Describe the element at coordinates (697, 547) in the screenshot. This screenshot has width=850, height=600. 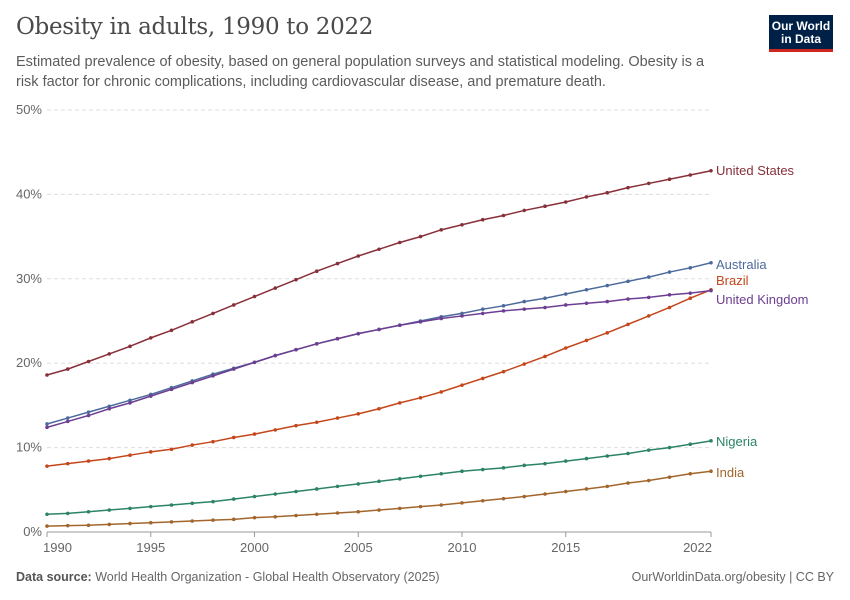
I see `x-tick-label: 2022` at that location.